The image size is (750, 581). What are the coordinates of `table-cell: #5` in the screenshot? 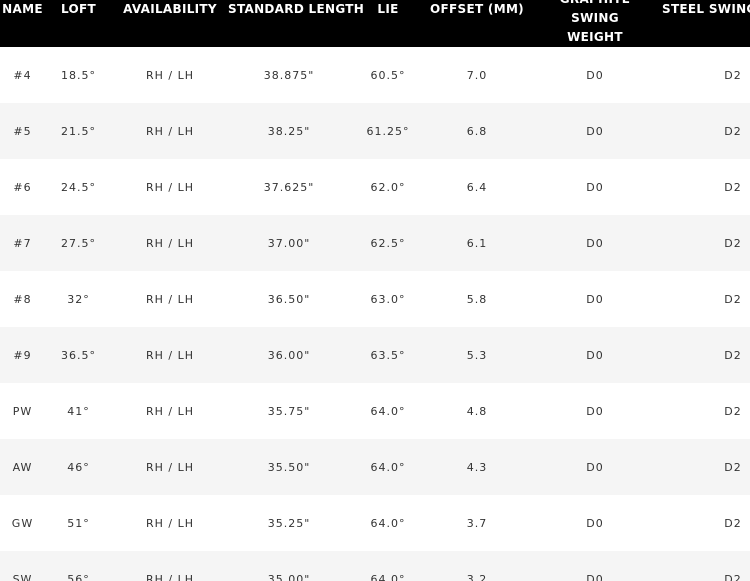 It's located at (22, 131).